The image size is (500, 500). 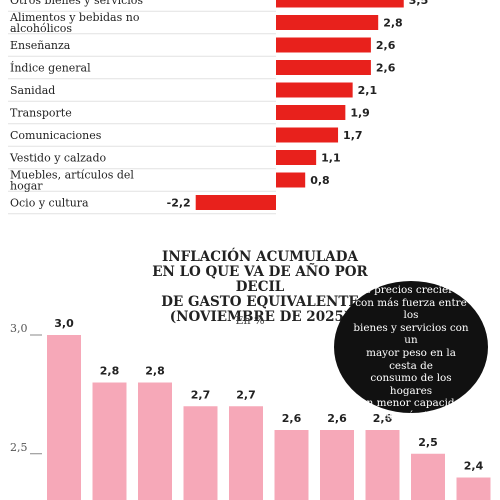 I want to click on bar-value-label: 1,7, so click(x=353, y=135).